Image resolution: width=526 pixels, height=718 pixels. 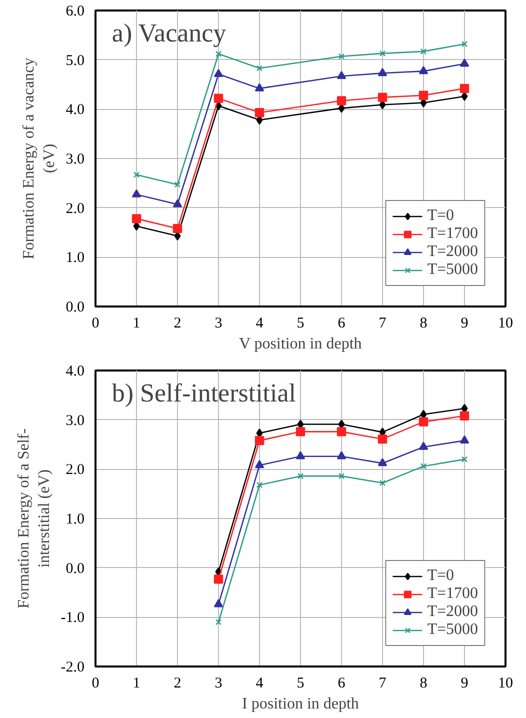 What do you see at coordinates (39, 159) in the screenshot?
I see `y-axis-title: Formation Energy of a vacancy (eV)` at bounding box center [39, 159].